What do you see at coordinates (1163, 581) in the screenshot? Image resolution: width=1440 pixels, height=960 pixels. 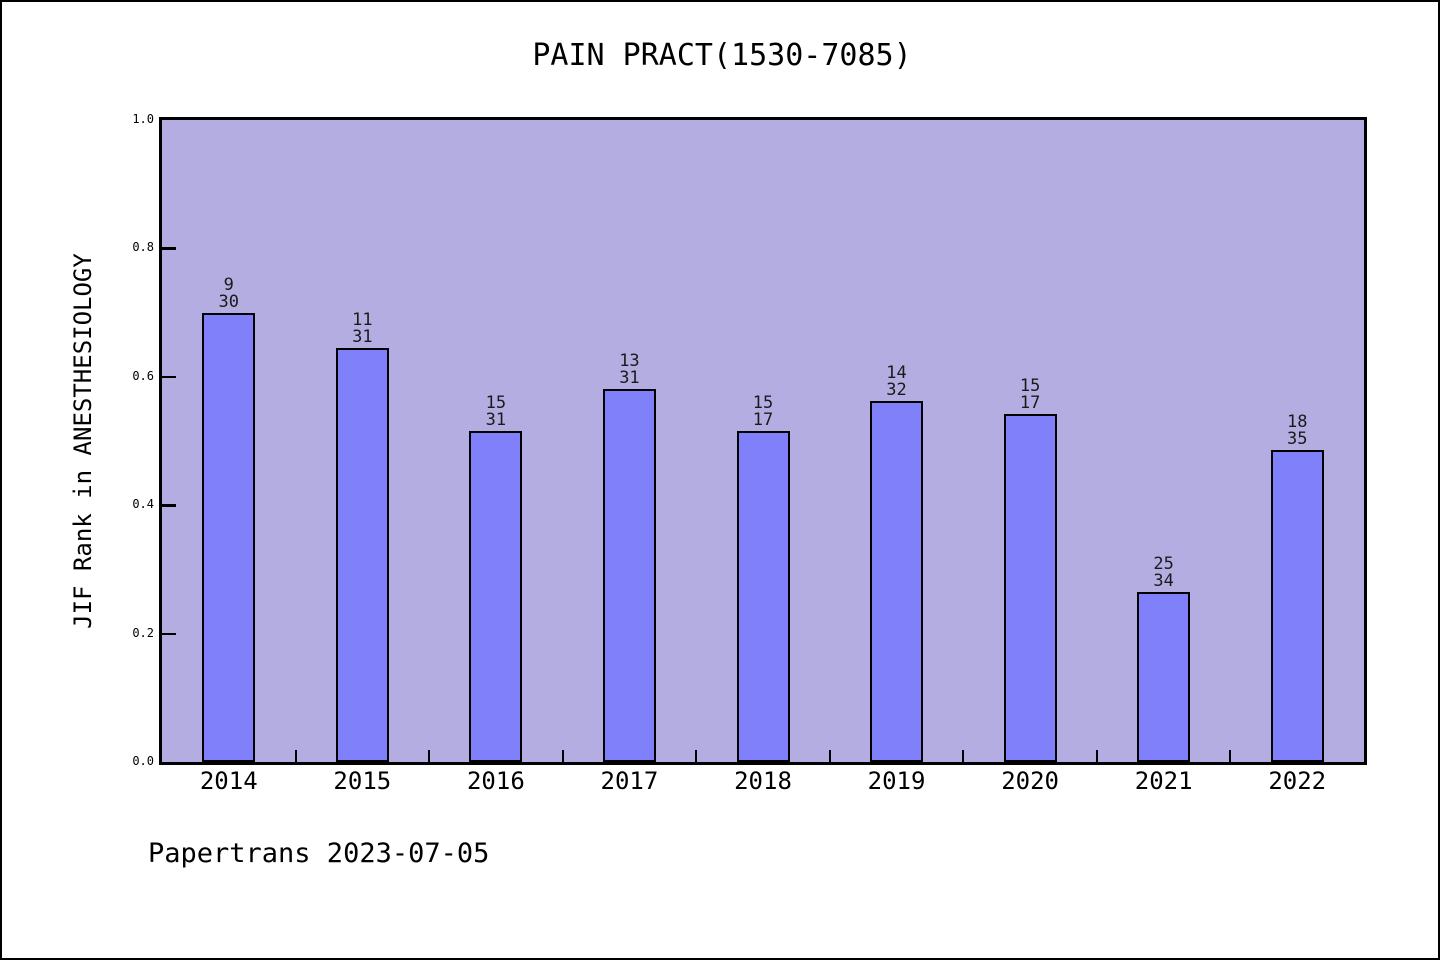 I see `bar-total-value: 34` at bounding box center [1163, 581].